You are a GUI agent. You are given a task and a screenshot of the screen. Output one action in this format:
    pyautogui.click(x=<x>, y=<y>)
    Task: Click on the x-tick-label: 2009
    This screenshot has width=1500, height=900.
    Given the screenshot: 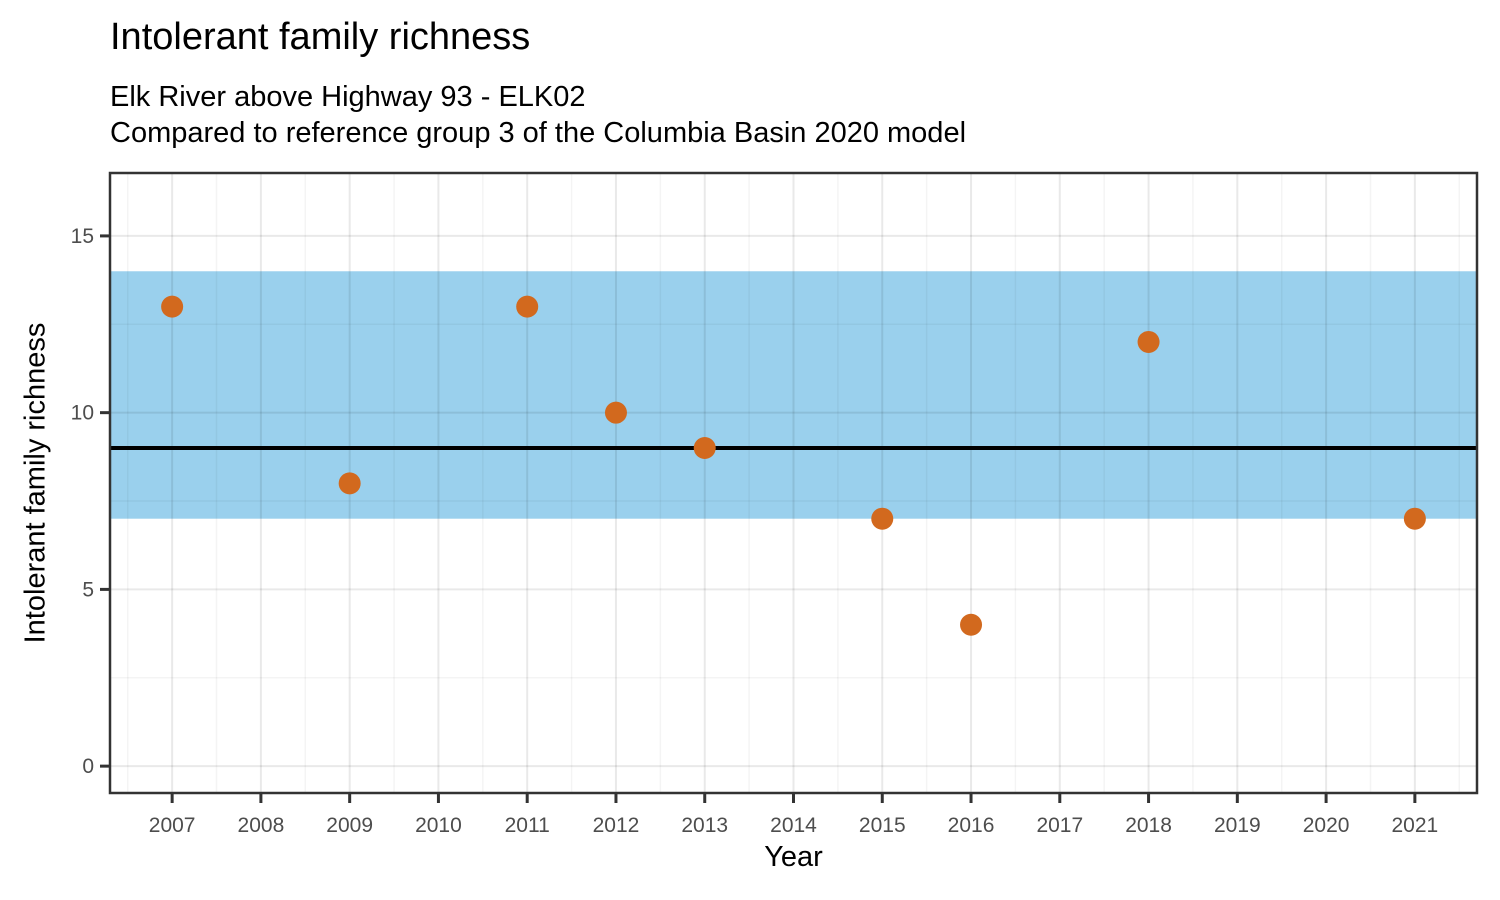 What is the action you would take?
    pyautogui.click(x=349, y=825)
    